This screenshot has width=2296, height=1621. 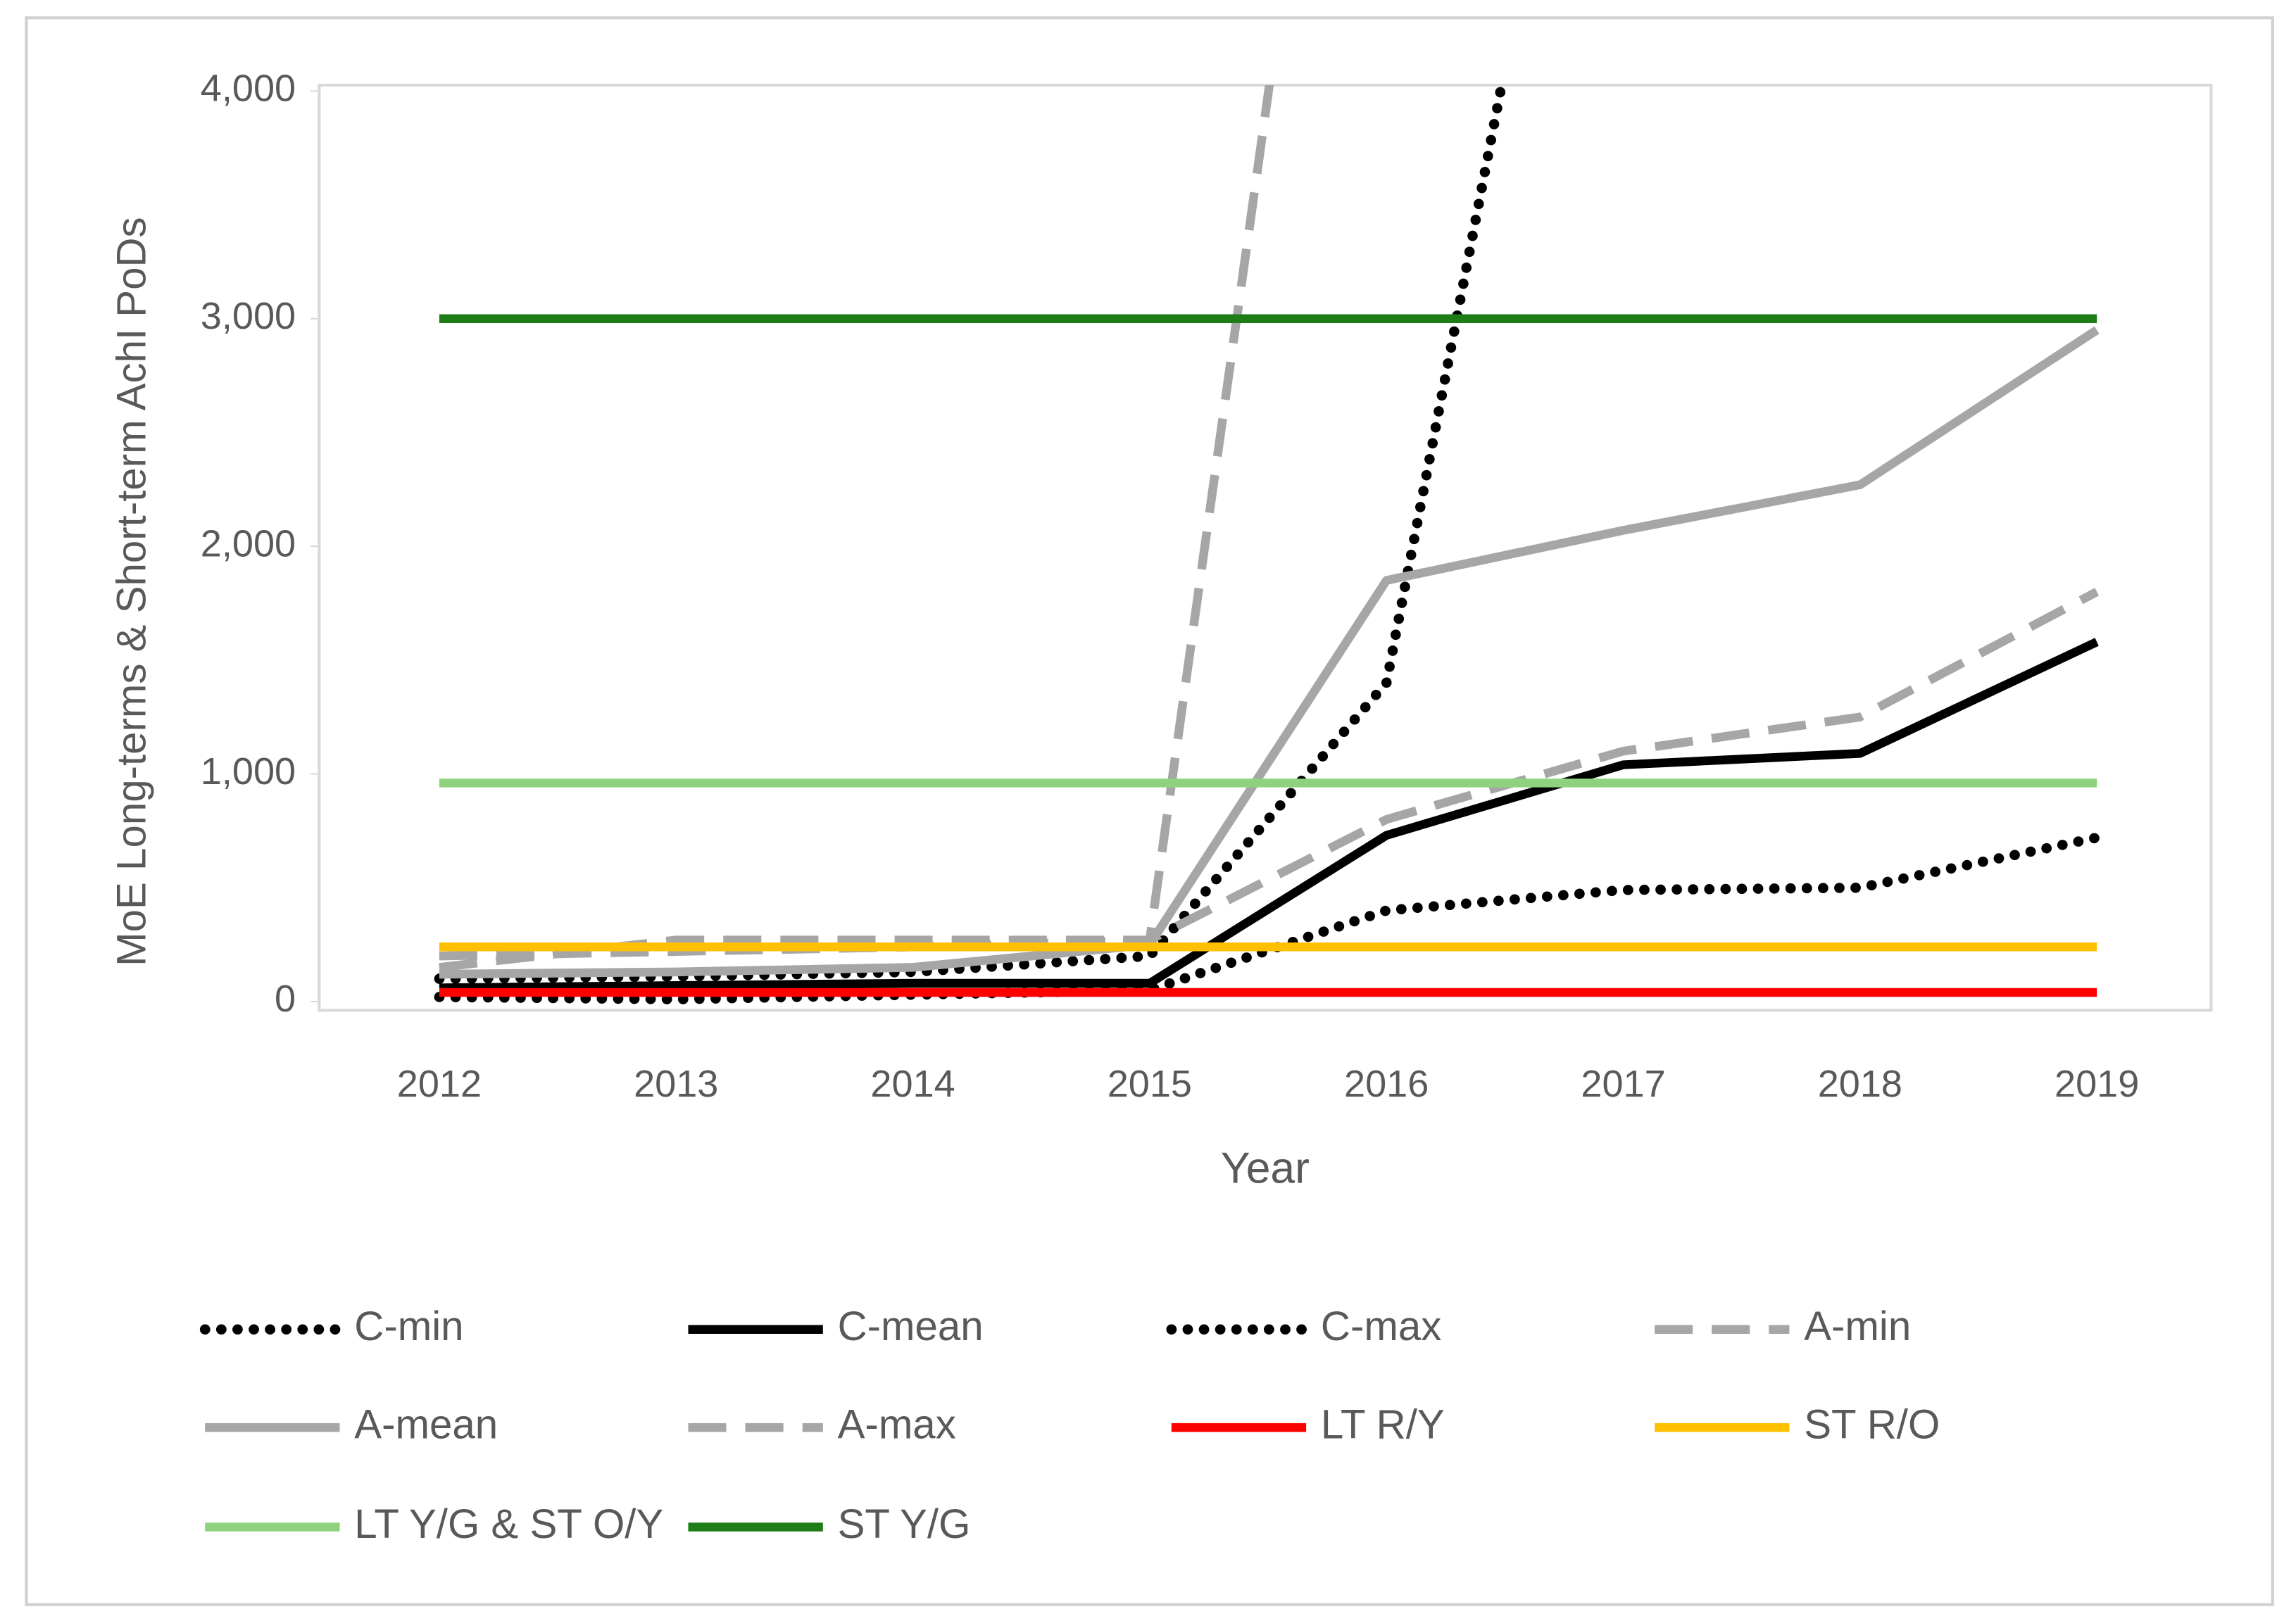 I want to click on x-tick-label: 2015, so click(x=1150, y=1084).